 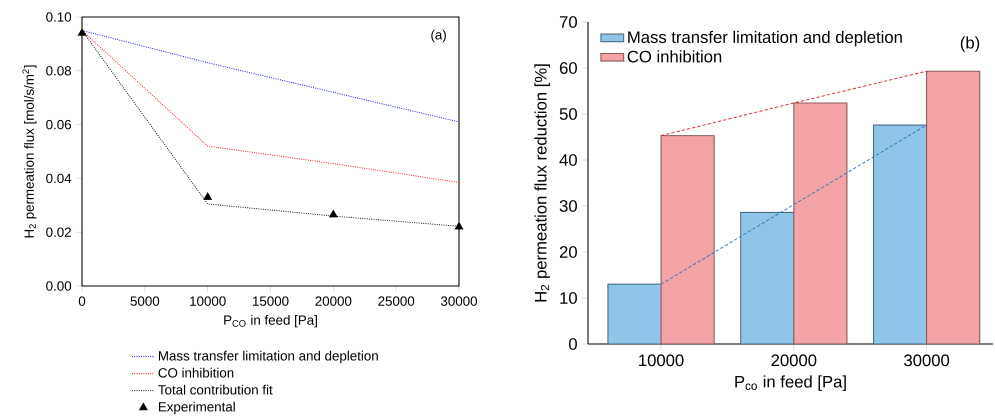 I want to click on y-tick-label: 0.04, so click(x=59, y=179).